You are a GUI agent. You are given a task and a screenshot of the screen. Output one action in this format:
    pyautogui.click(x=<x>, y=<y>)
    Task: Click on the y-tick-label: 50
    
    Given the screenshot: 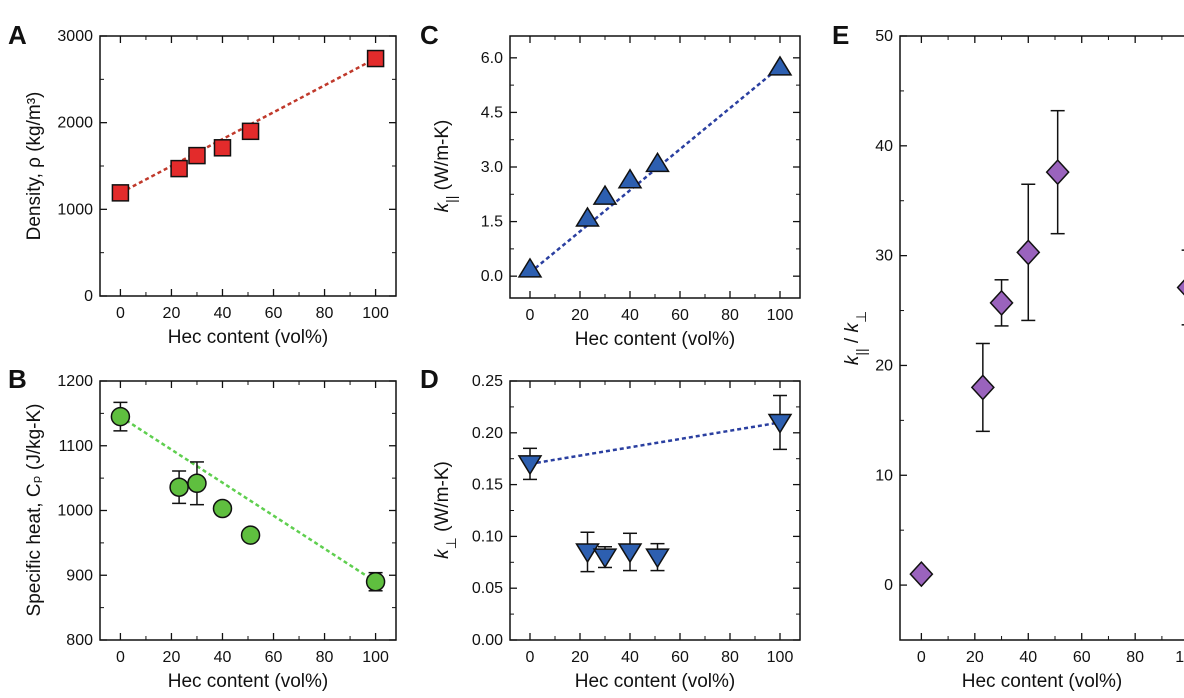 What is the action you would take?
    pyautogui.click(x=884, y=36)
    